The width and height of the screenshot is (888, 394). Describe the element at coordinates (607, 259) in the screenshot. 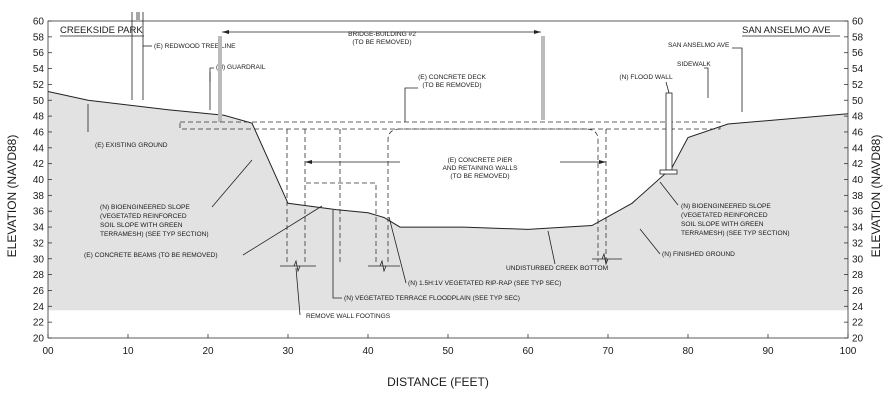

I see `right-footing-break` at that location.